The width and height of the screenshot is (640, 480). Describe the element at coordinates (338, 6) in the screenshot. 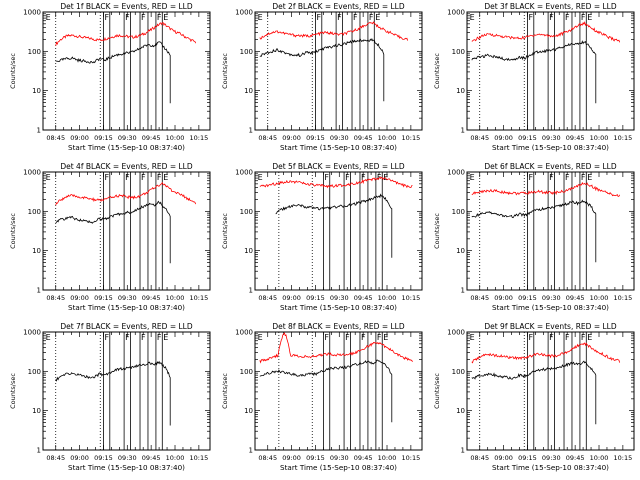

I see `chart-title: Det 2f BLACK = Events, RED = LLD` at that location.